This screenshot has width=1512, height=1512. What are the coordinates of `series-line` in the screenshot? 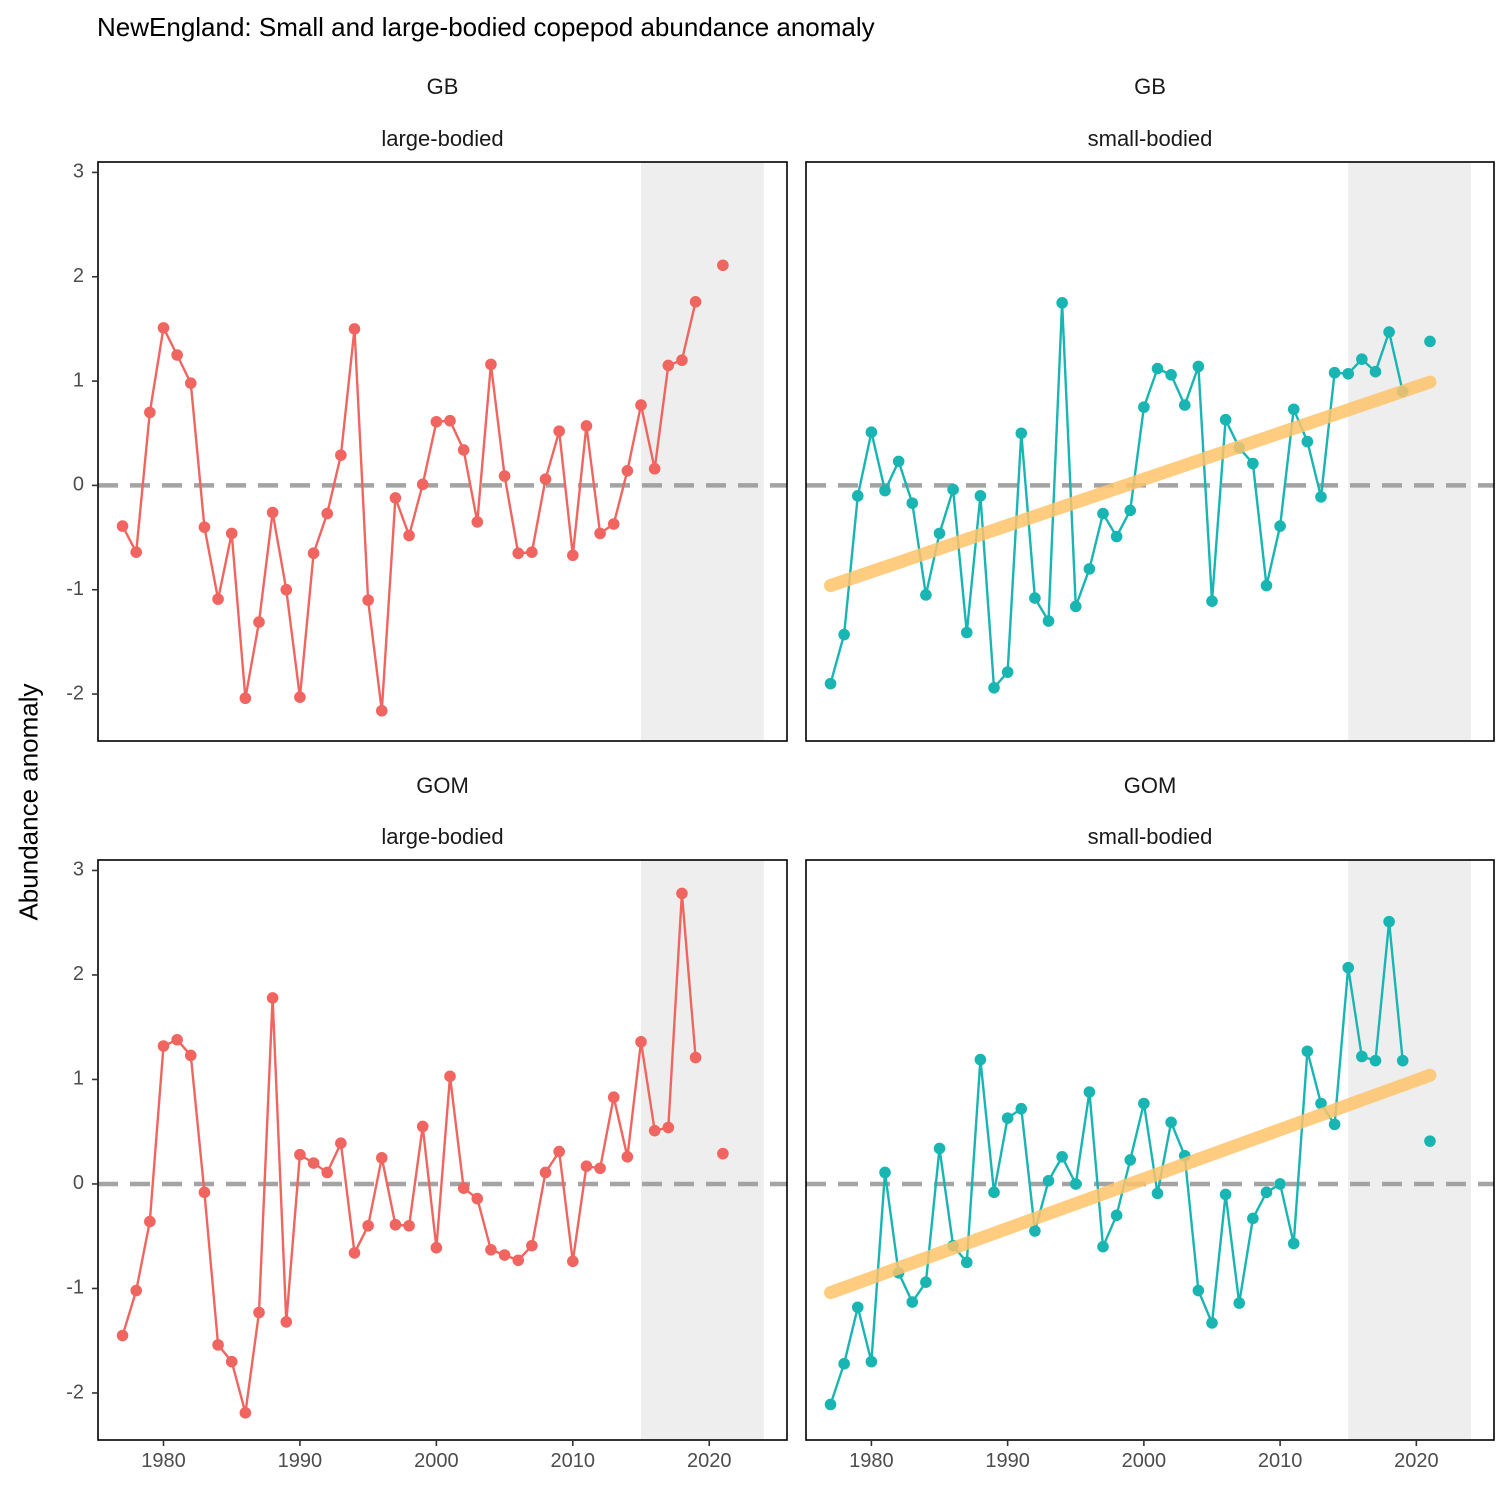 It's located at (1131, 495).